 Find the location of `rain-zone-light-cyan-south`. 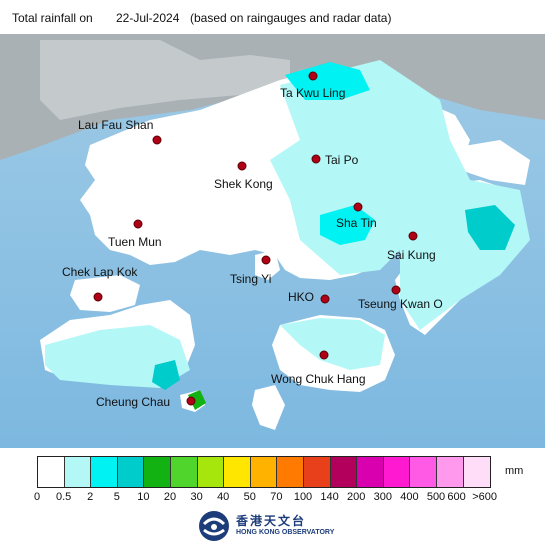

rain-zone-light-cyan-south is located at coordinates (332, 344).